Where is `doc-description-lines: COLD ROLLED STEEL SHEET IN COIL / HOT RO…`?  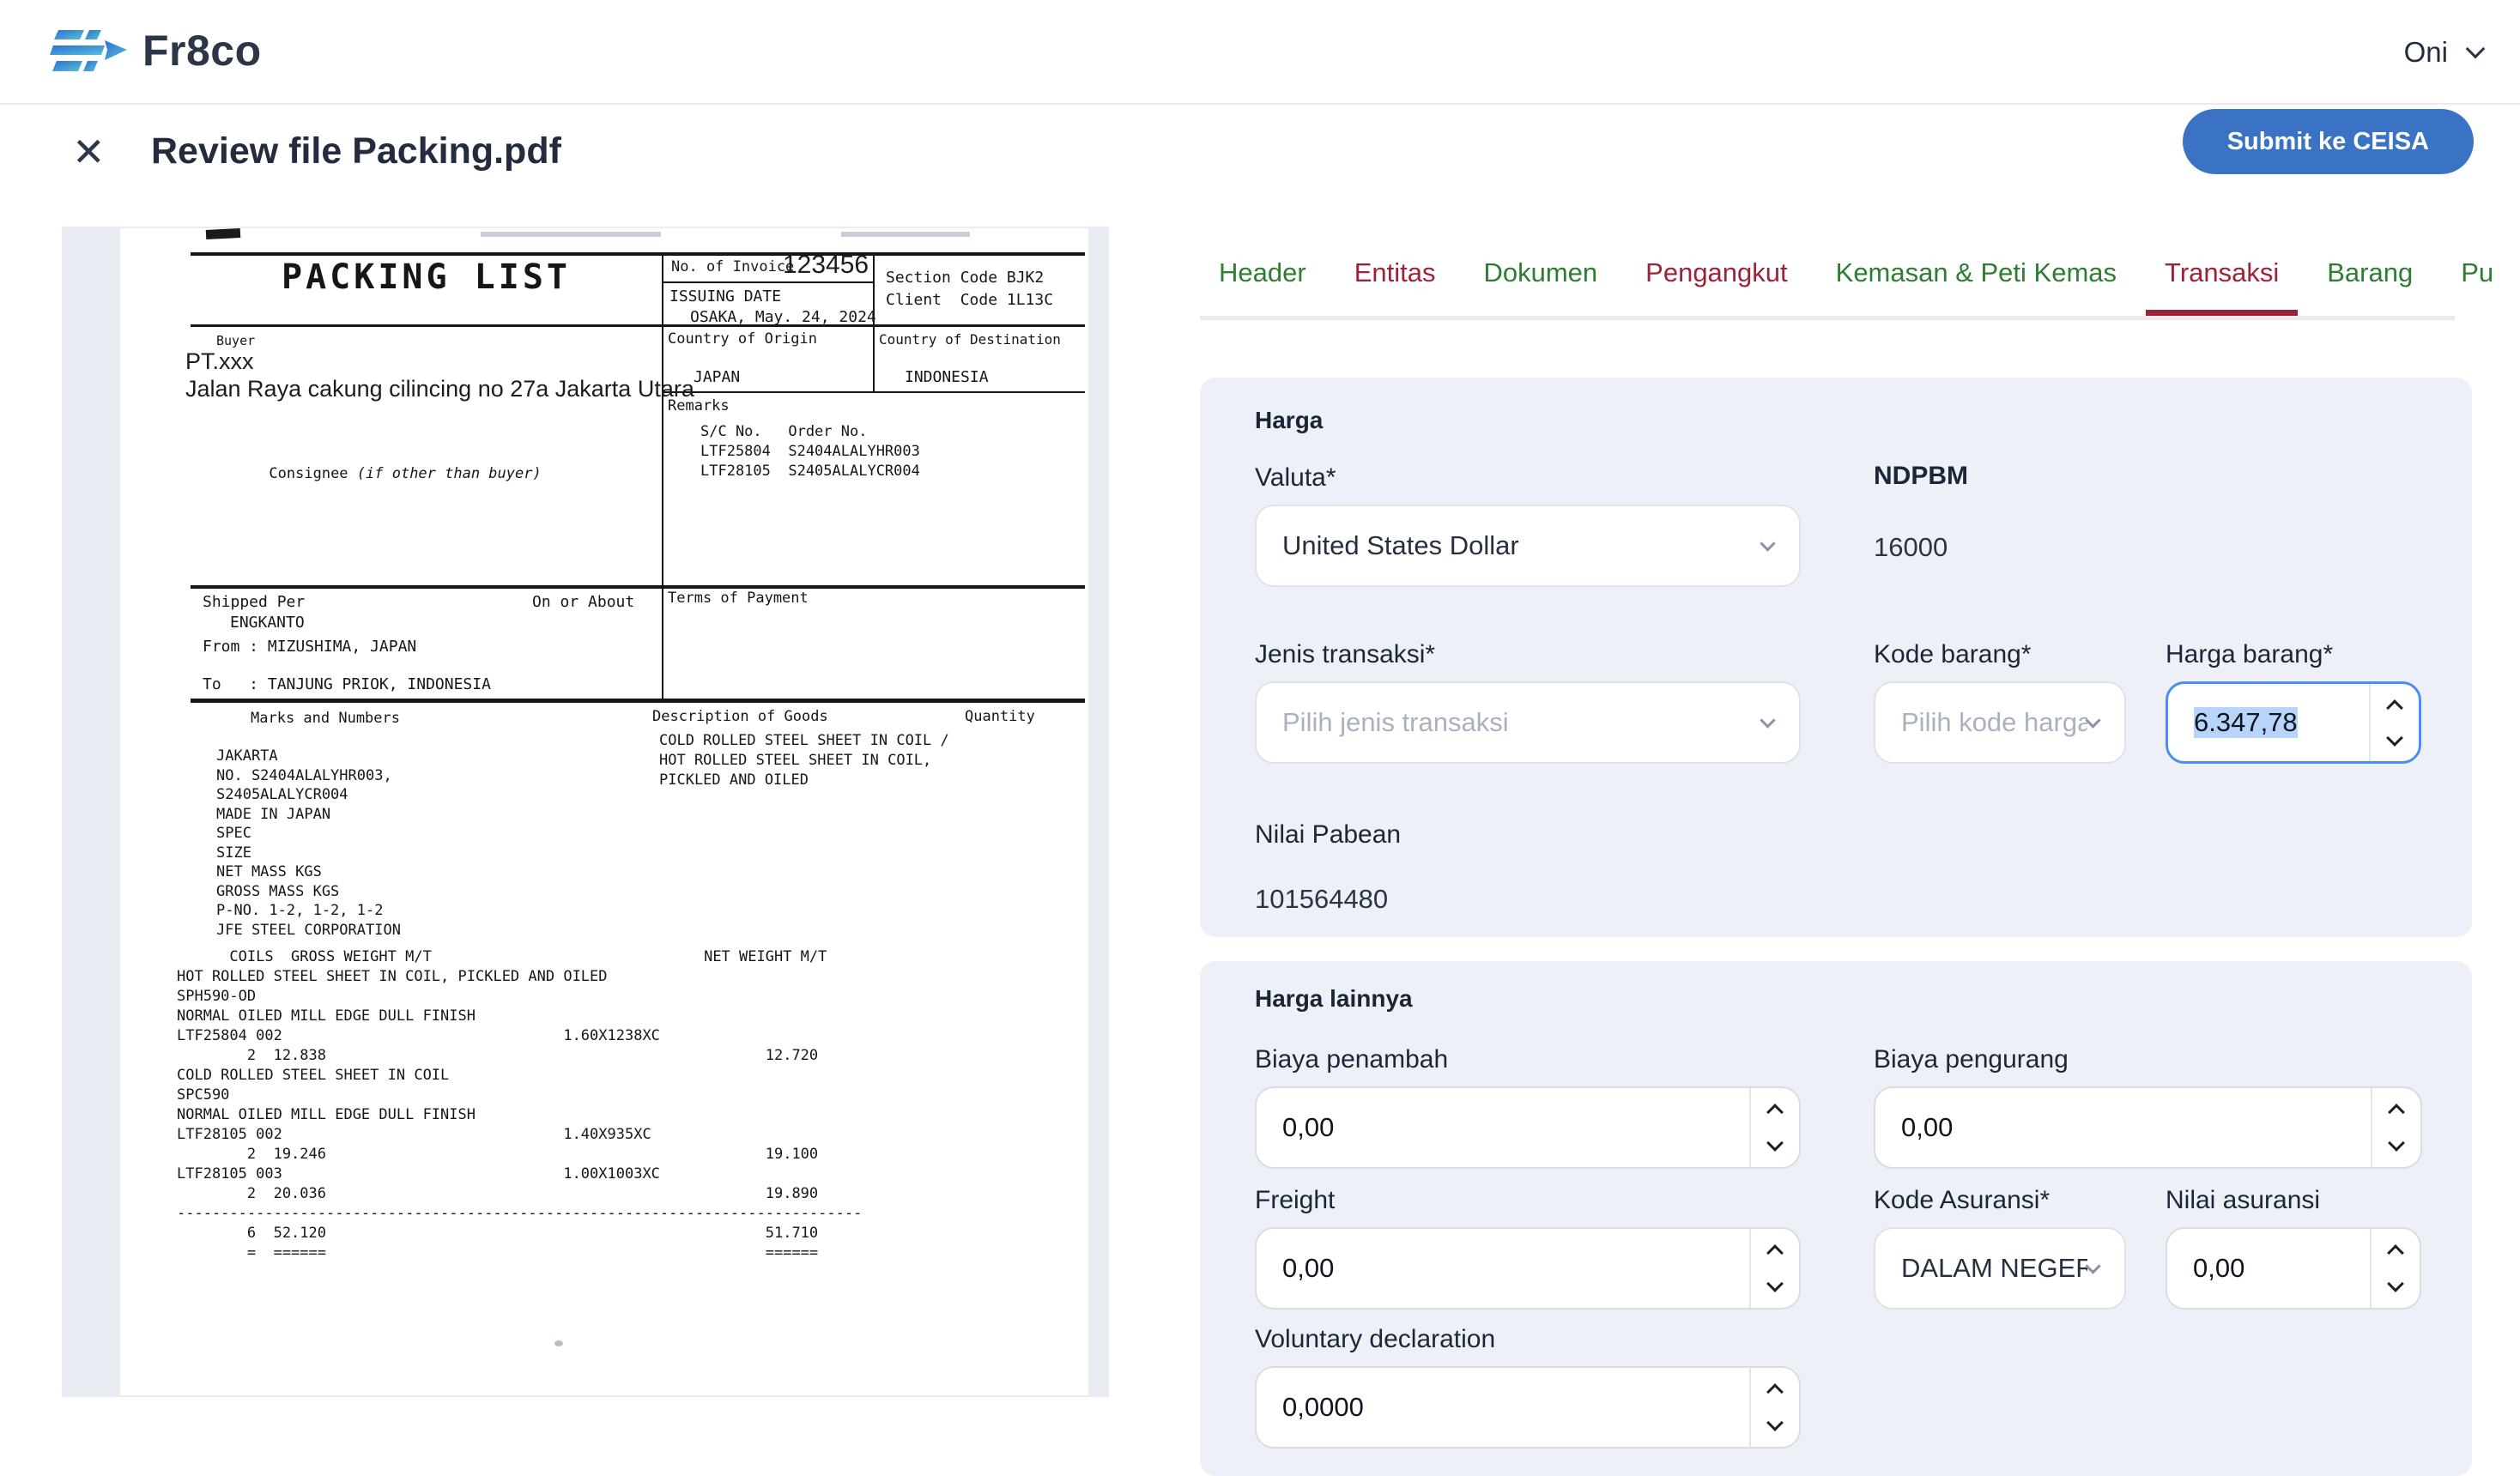
doc-description-lines: COLD ROLLED STEEL SHEET IN COIL / HOT RO… is located at coordinates (804, 760).